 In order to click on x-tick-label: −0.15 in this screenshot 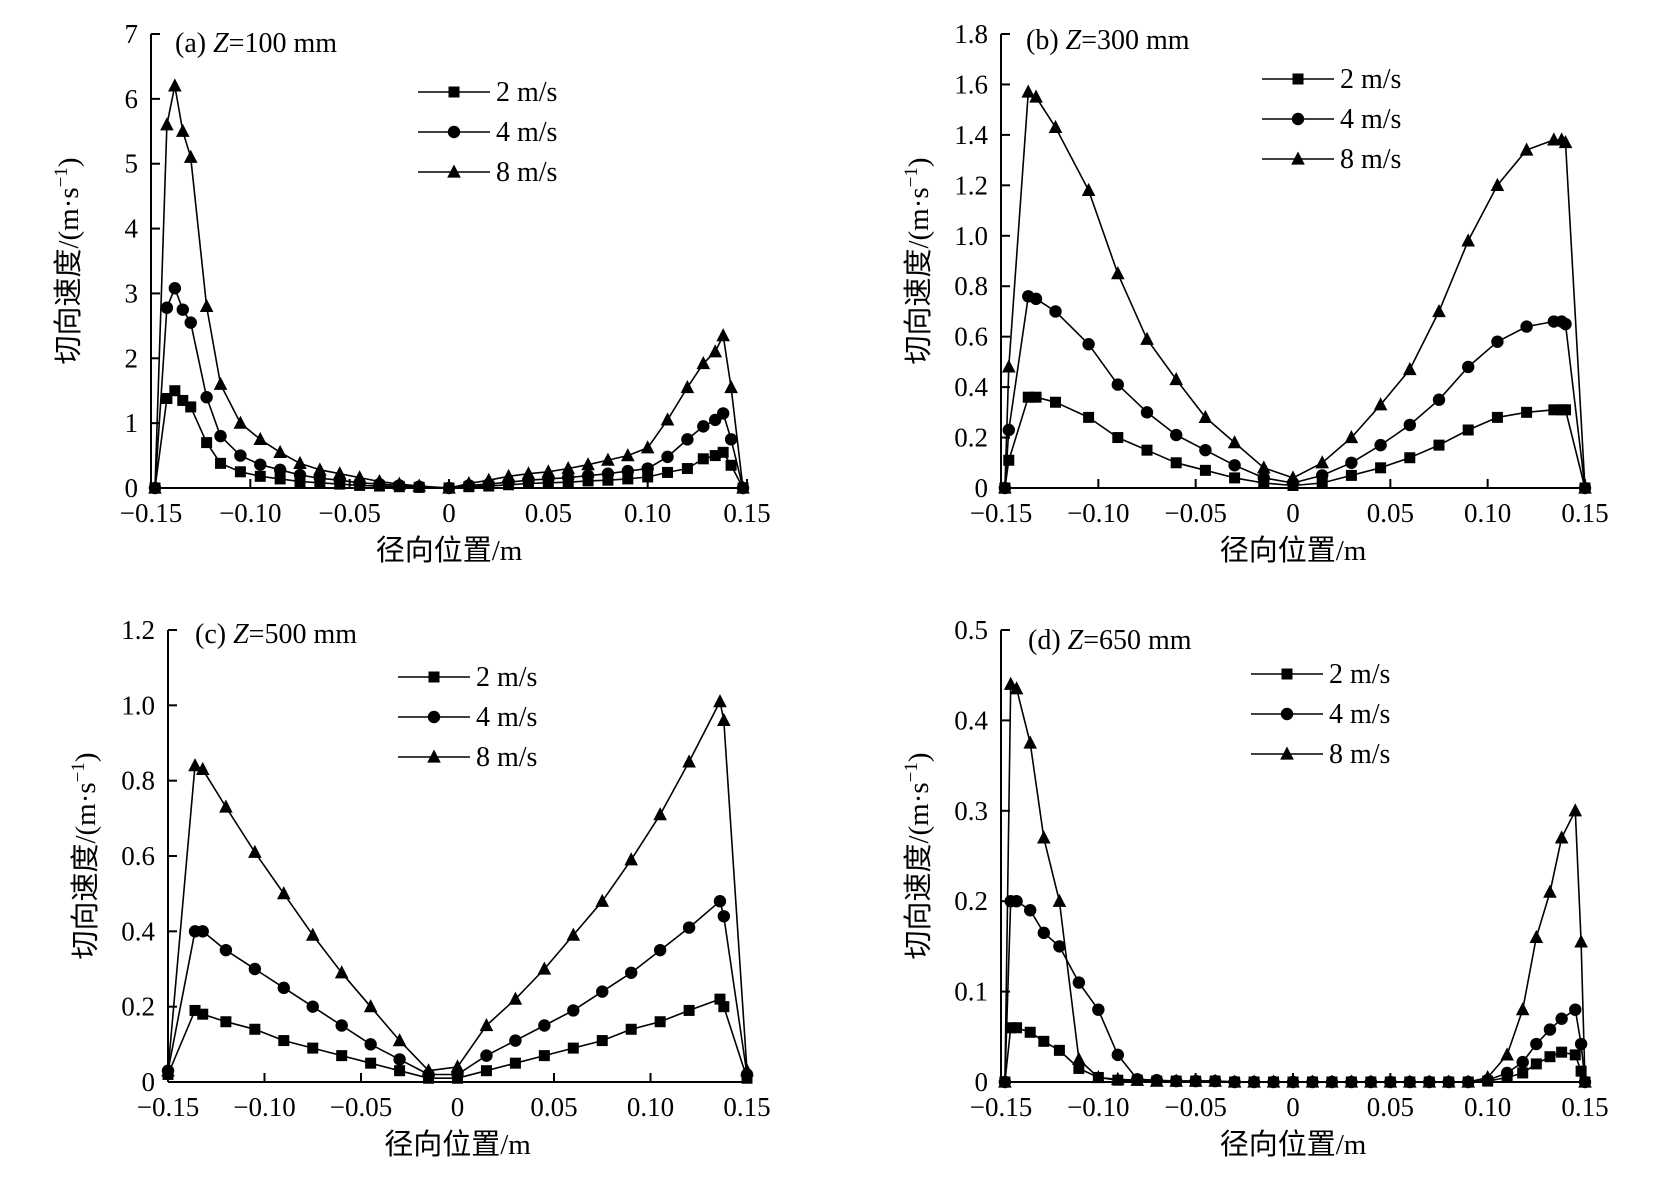, I will do `click(168, 1107)`.